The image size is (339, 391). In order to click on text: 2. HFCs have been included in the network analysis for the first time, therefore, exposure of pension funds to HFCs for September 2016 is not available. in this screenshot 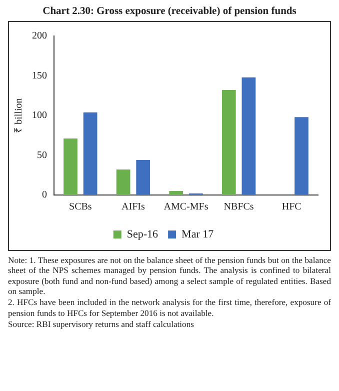, I will do `click(169, 307)`.